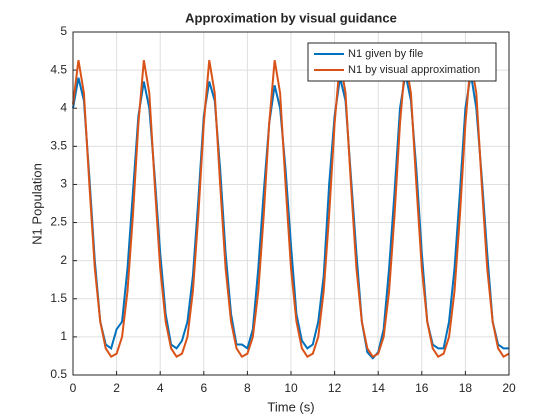  Describe the element at coordinates (58, 222) in the screenshot. I see `y-tick-label: 2.5` at that location.